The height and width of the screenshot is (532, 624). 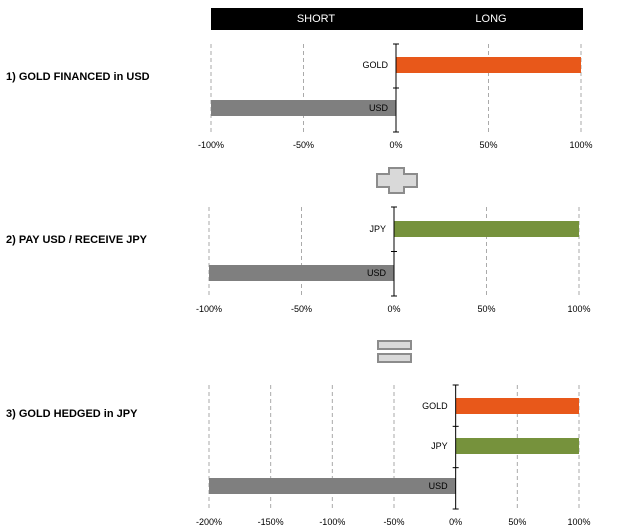 What do you see at coordinates (77, 240) in the screenshot?
I see `chart-title: 2) PAY USD / RECEIVE JPY` at bounding box center [77, 240].